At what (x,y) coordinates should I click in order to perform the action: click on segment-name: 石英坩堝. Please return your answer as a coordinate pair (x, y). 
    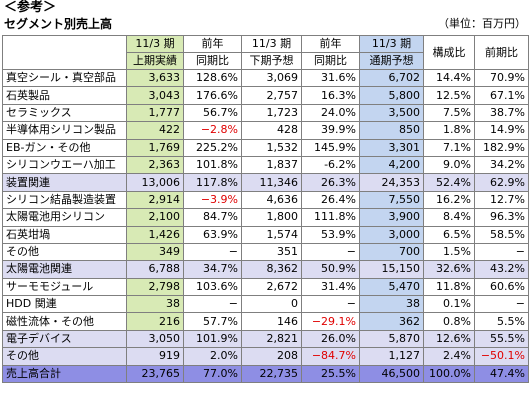
    Looking at the image, I should click on (64, 234).